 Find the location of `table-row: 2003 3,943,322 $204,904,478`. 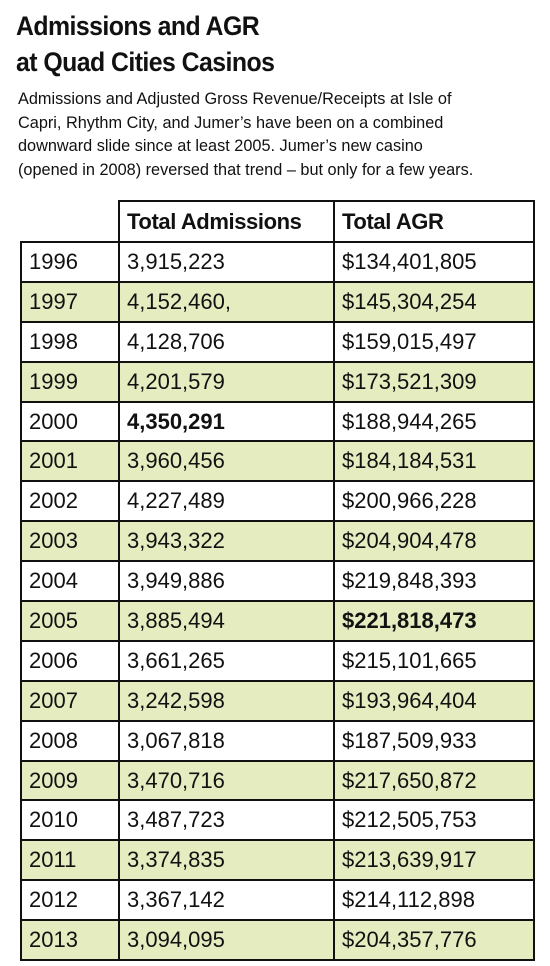

table-row: 2003 3,943,322 $204,904,478 is located at coordinates (277, 541).